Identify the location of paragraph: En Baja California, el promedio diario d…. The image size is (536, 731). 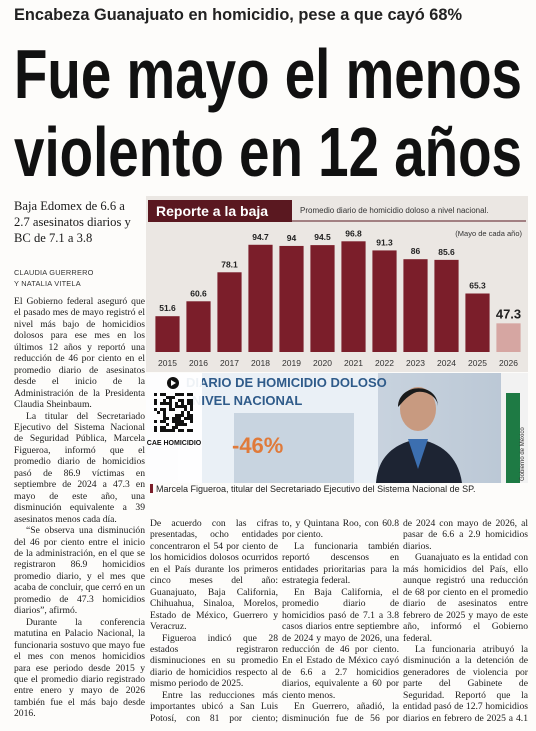
(340, 643).